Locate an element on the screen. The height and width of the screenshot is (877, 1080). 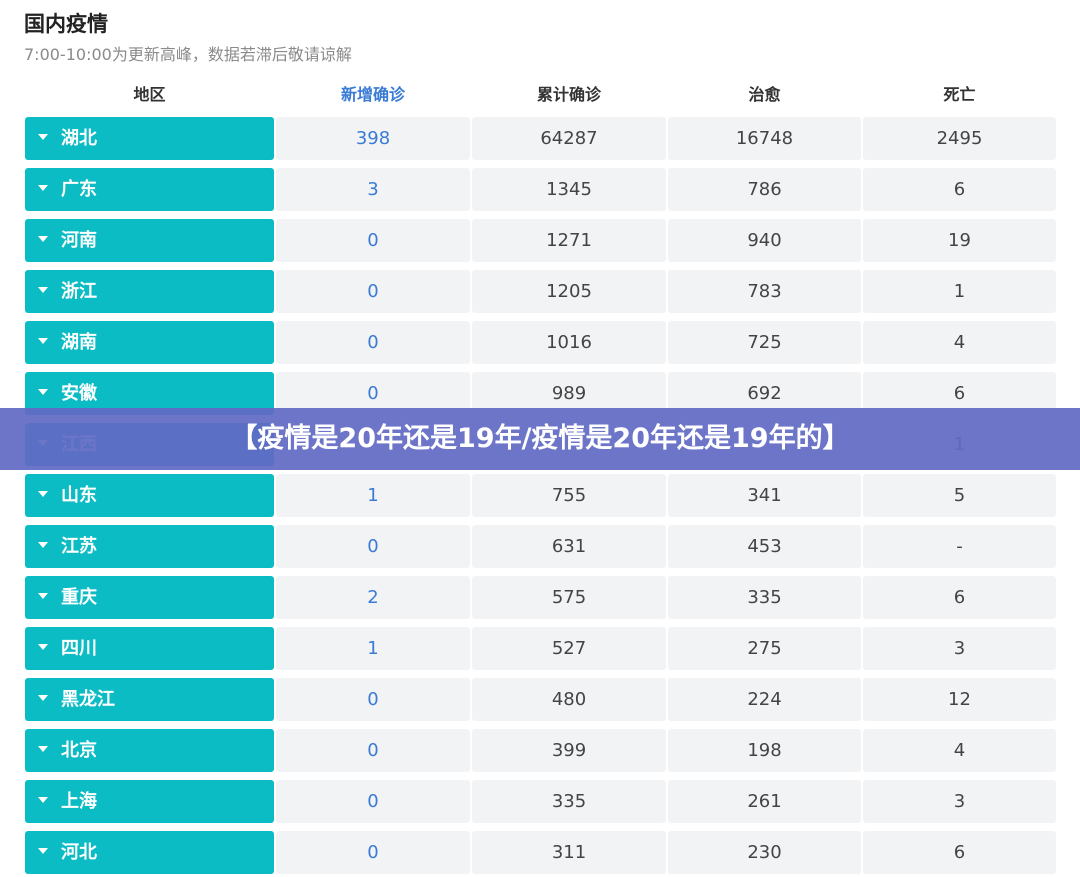
region-expand-button: 湖南 is located at coordinates (149, 342).